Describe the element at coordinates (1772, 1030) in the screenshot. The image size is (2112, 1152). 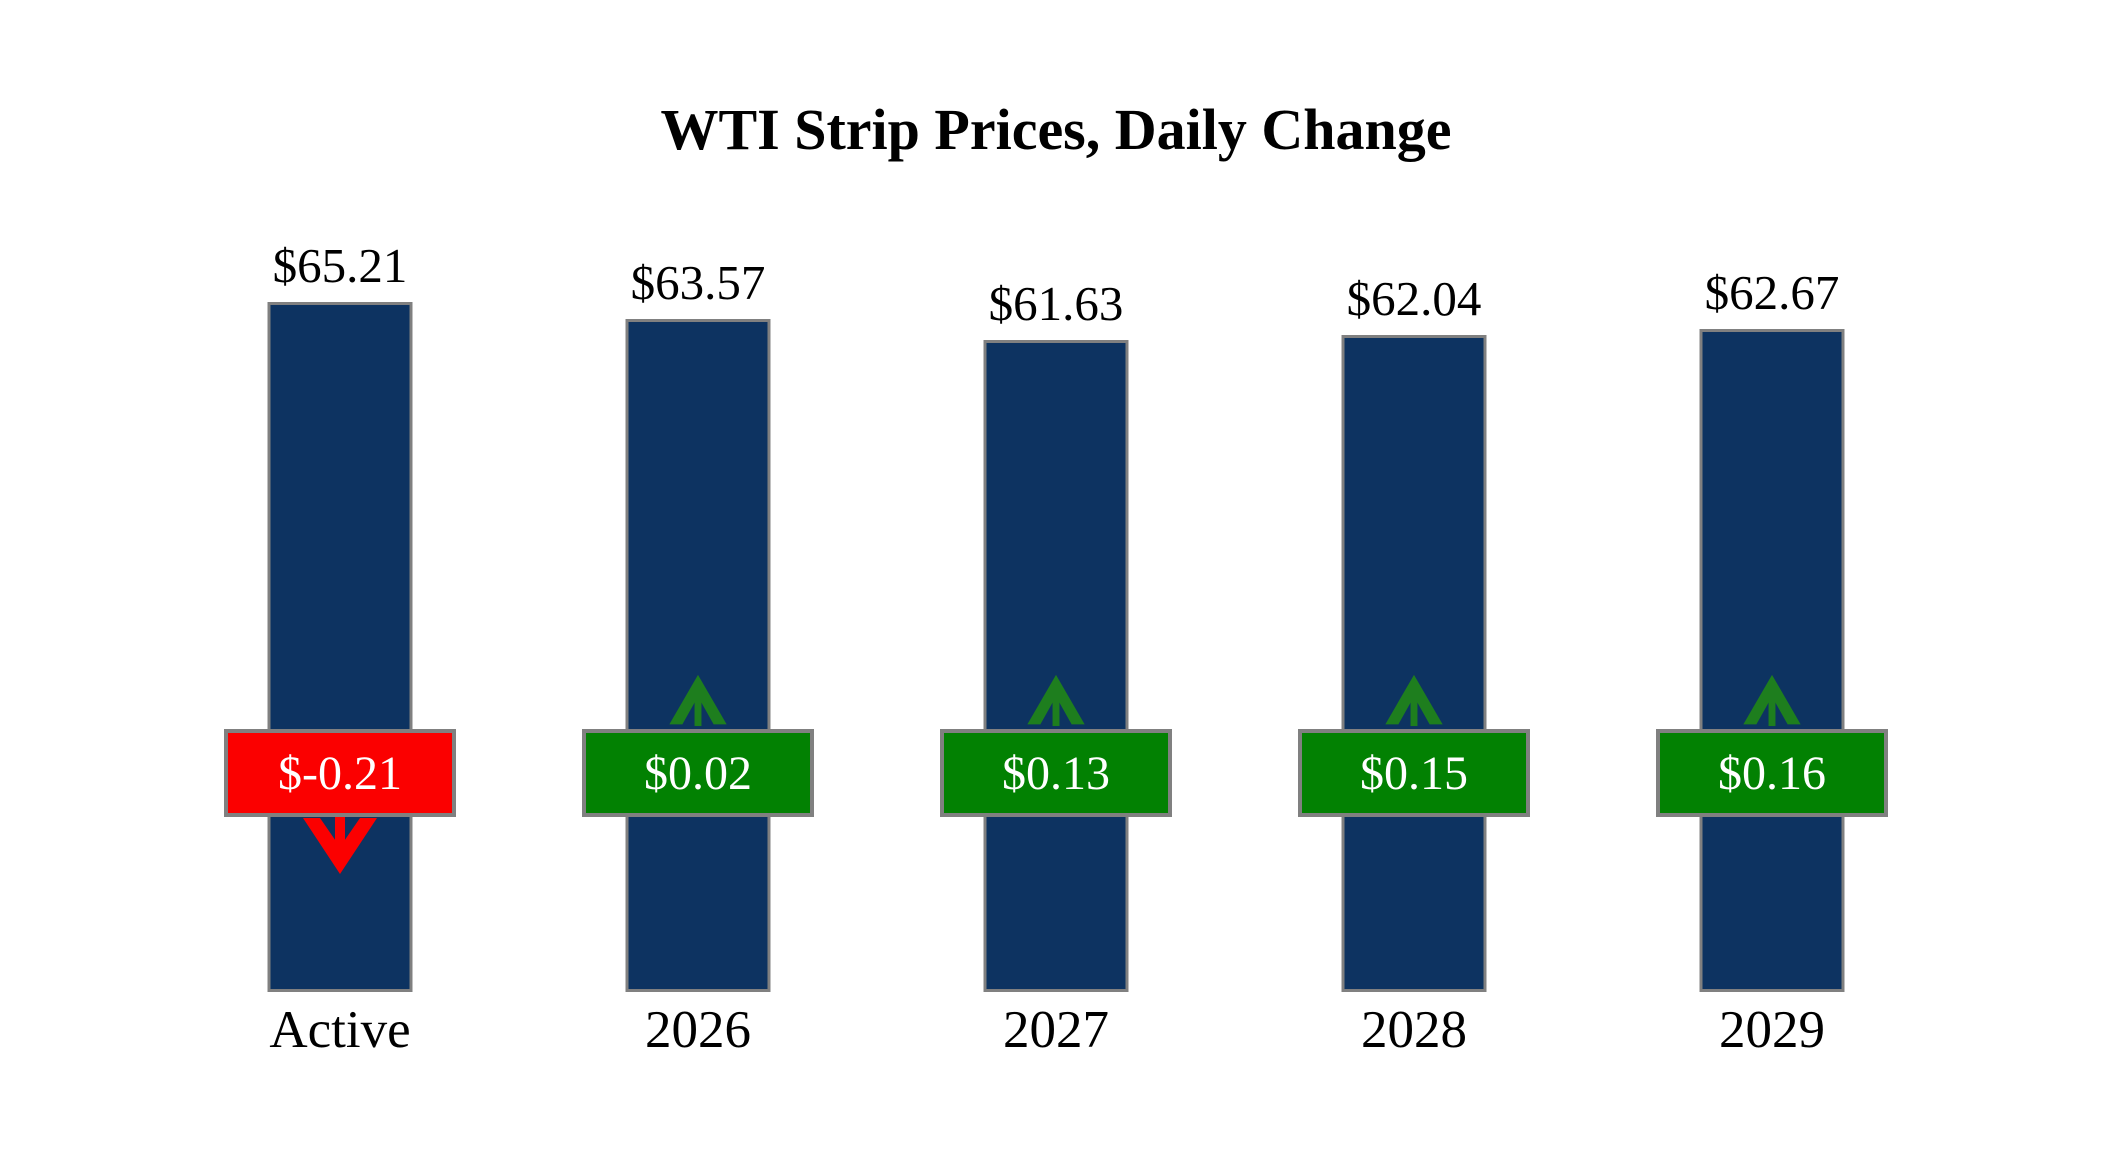
I see `category-label: 2029` at that location.